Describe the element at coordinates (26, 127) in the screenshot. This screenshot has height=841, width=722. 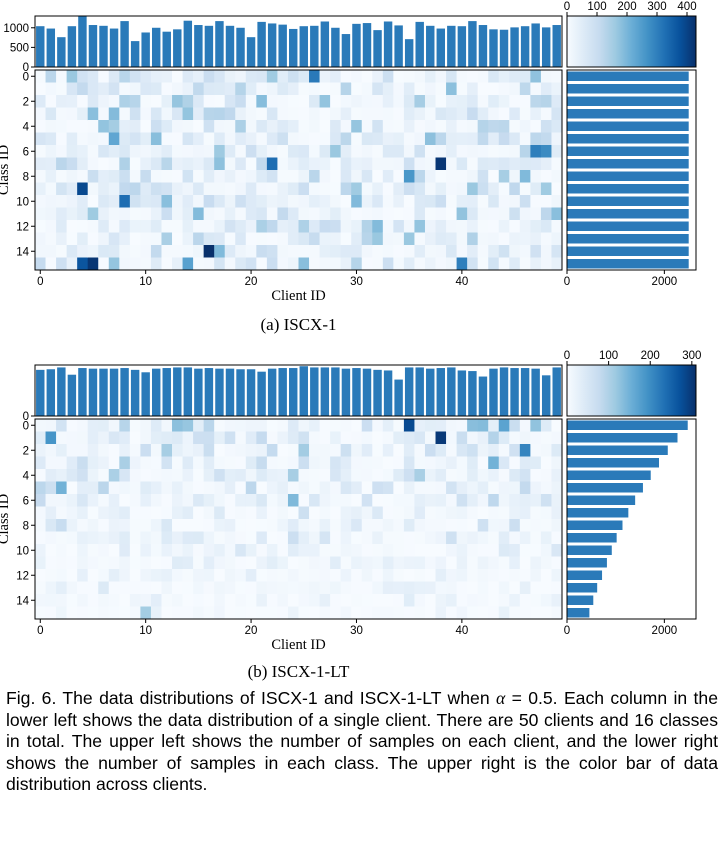
I see `y-tick-label: 4` at that location.